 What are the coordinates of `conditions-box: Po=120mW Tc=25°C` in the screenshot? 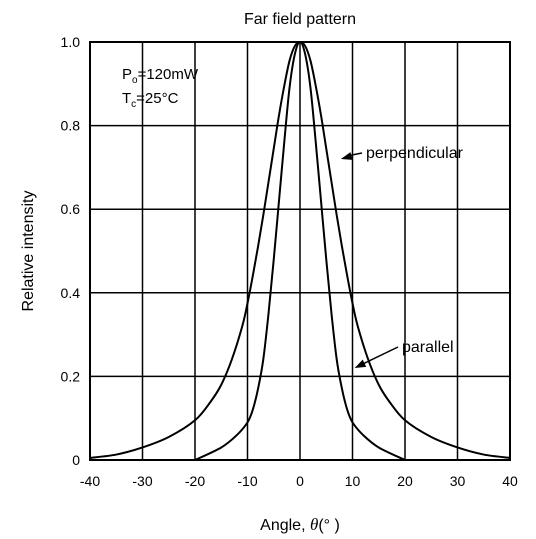 It's located at (160, 88).